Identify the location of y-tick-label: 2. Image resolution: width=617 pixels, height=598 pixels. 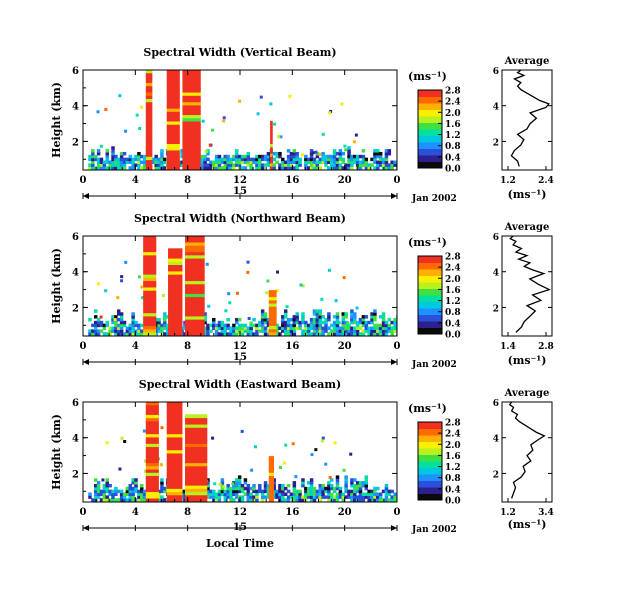
(75, 142).